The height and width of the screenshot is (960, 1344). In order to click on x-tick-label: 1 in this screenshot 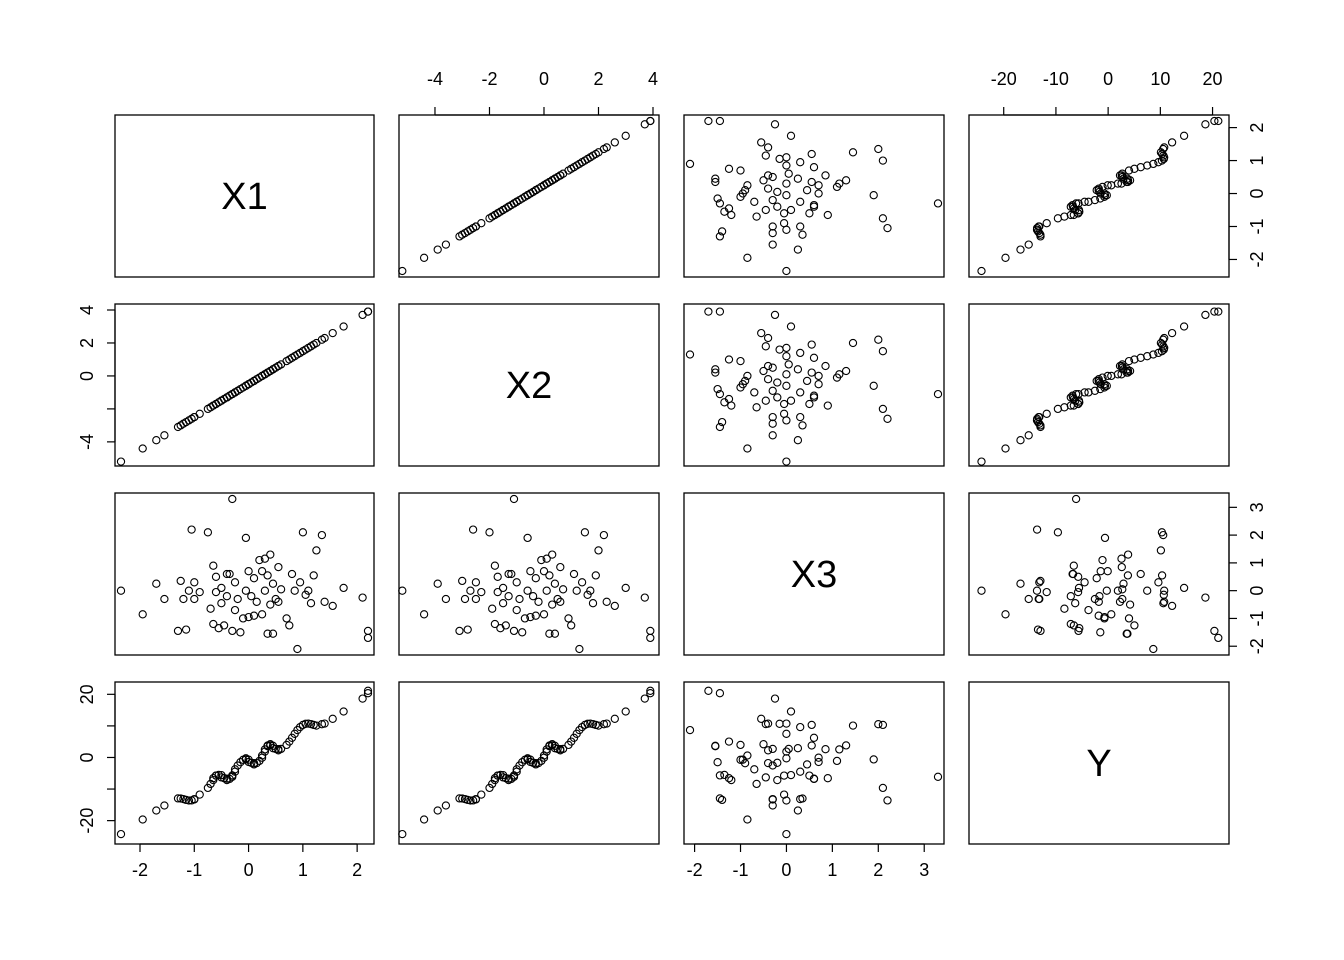, I will do `click(303, 870)`.